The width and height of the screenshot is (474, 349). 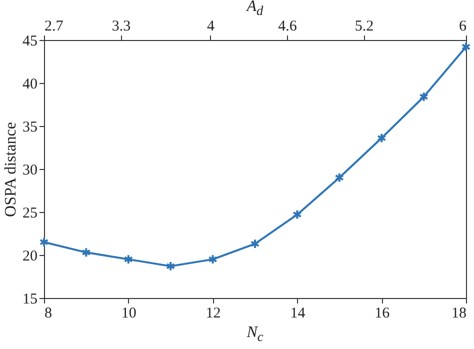 I want to click on y-tick-label: 35, so click(x=30, y=128).